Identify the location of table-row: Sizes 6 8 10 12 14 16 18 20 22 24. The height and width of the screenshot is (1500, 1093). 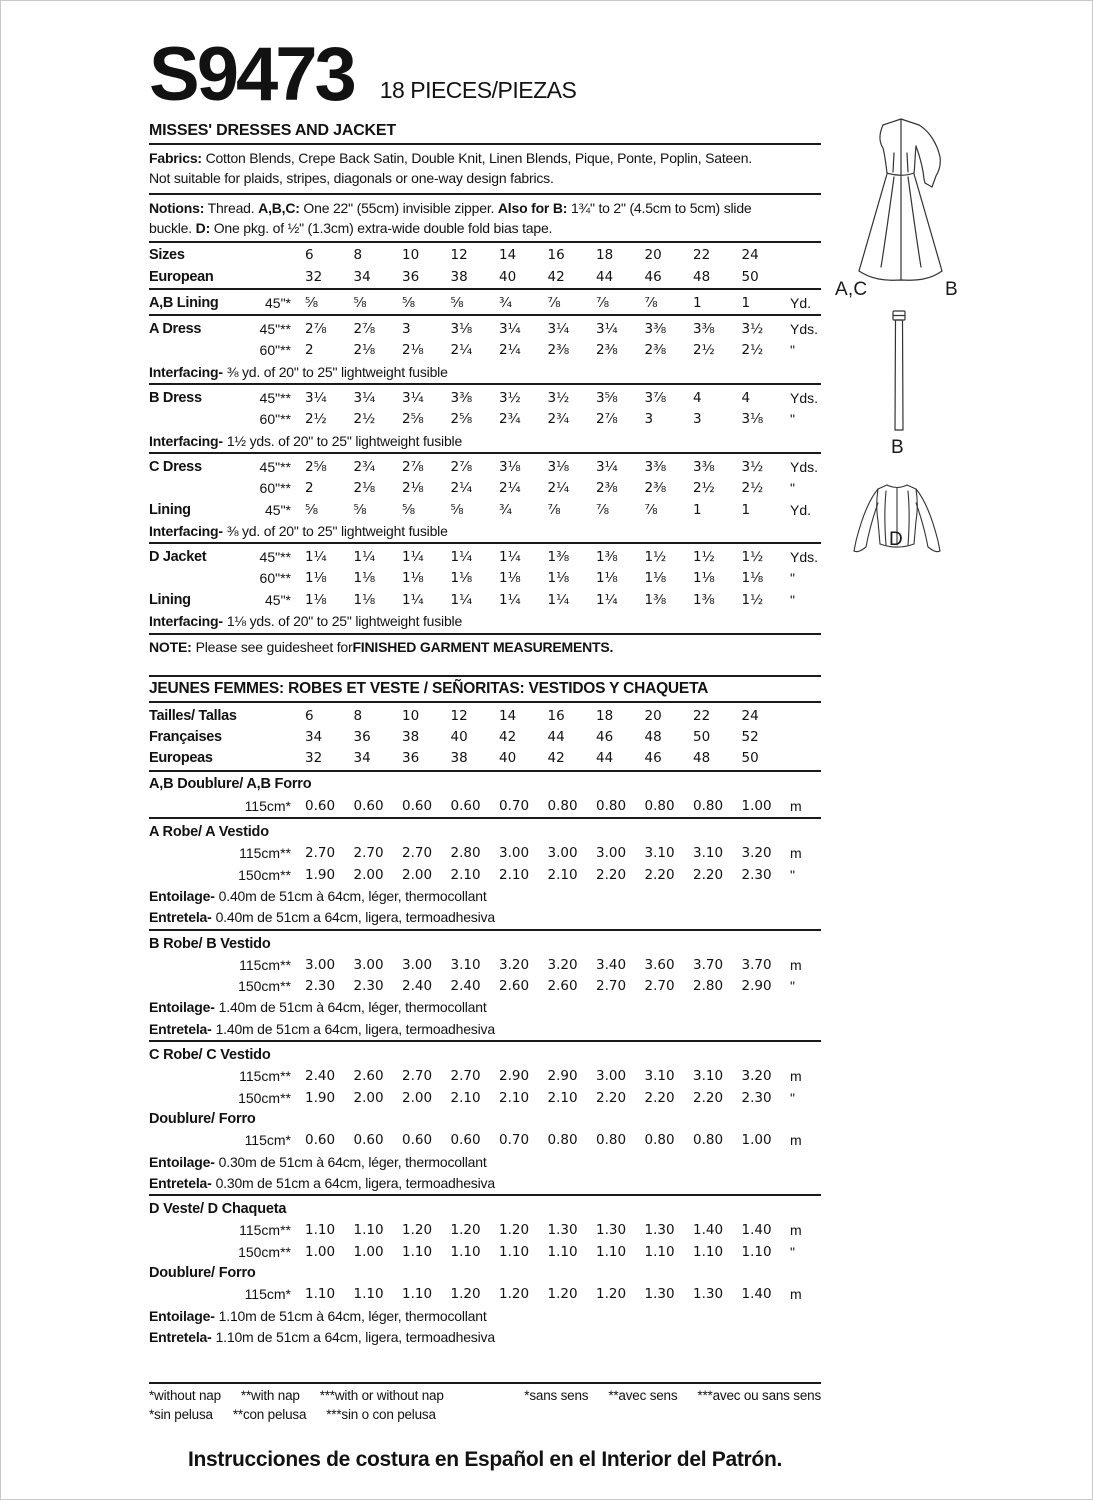
(485, 255).